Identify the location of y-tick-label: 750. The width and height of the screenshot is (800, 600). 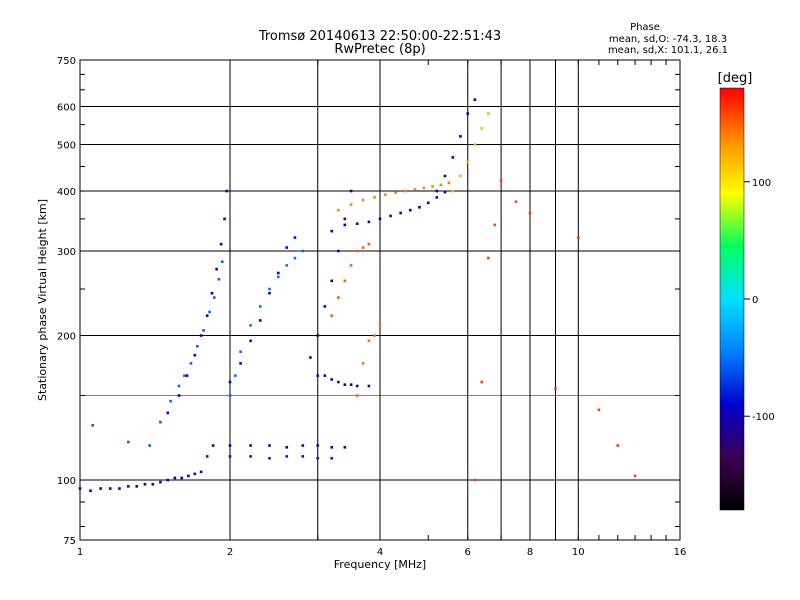
(66, 61).